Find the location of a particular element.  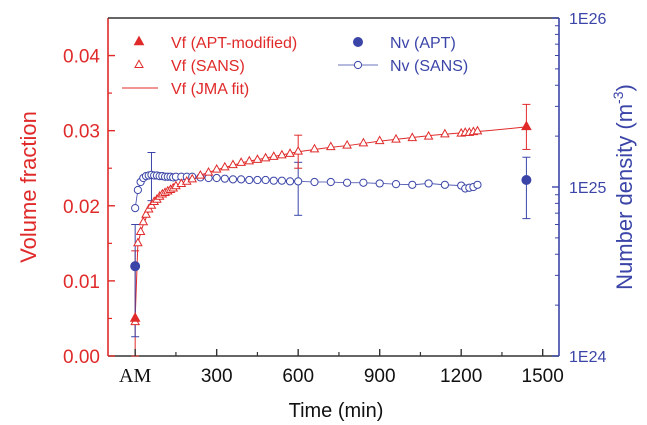

legend-symbol-vf-apt is located at coordinates (139, 40).